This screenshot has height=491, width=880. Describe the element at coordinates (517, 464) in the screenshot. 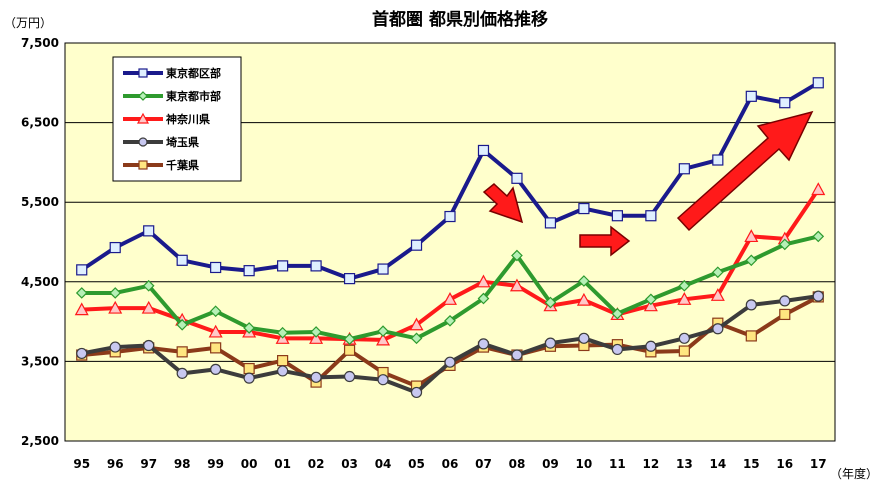

I see `x-tick-label: 08` at that location.